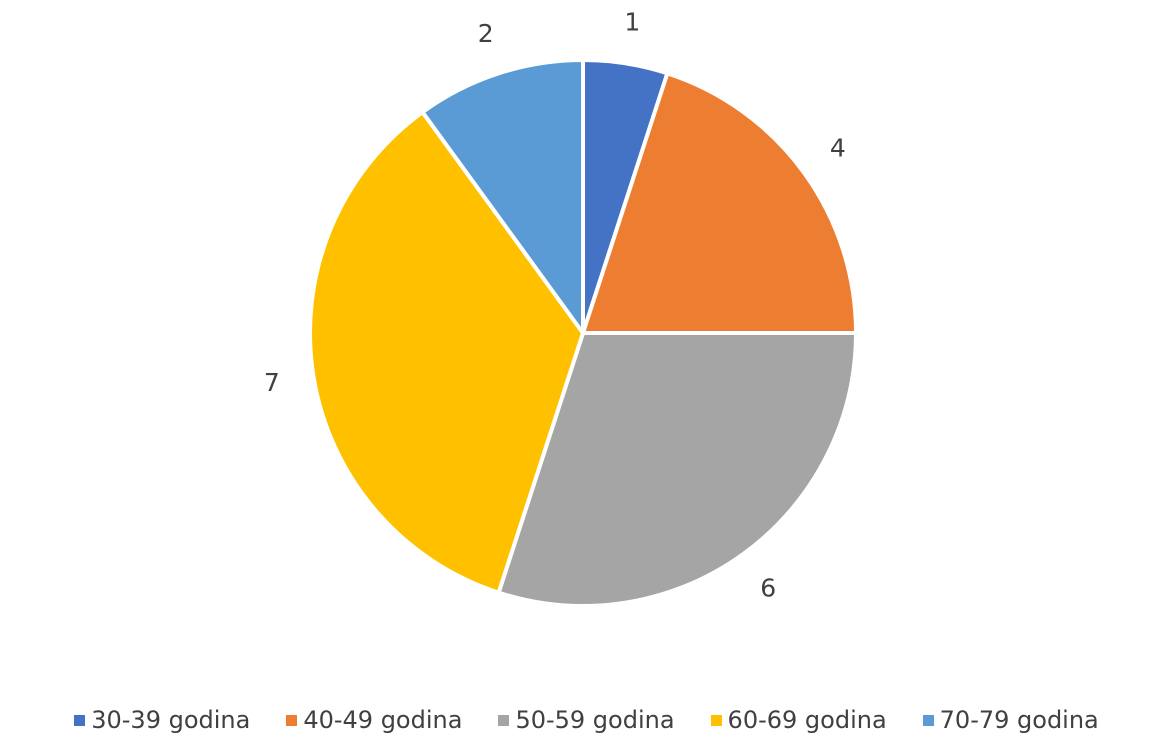 The image size is (1173, 744). I want to click on legend-item-70-79: 70-79 godina, so click(1010, 720).